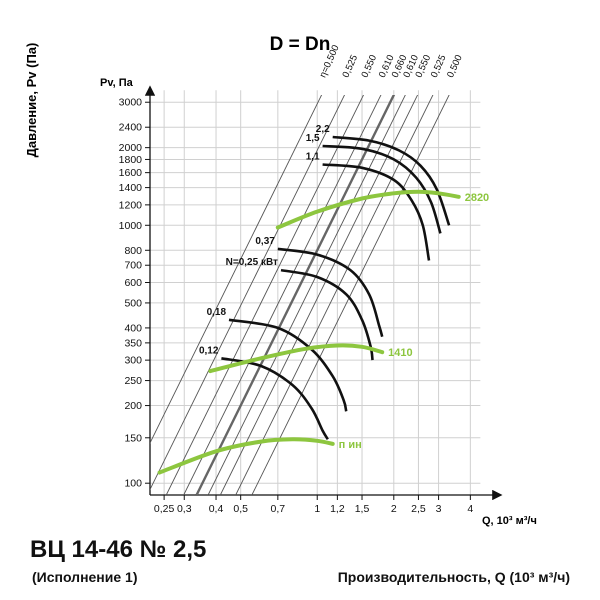  Describe the element at coordinates (252, 262) in the screenshot. I see `power-curve-label: N=0,25 кВт` at that location.